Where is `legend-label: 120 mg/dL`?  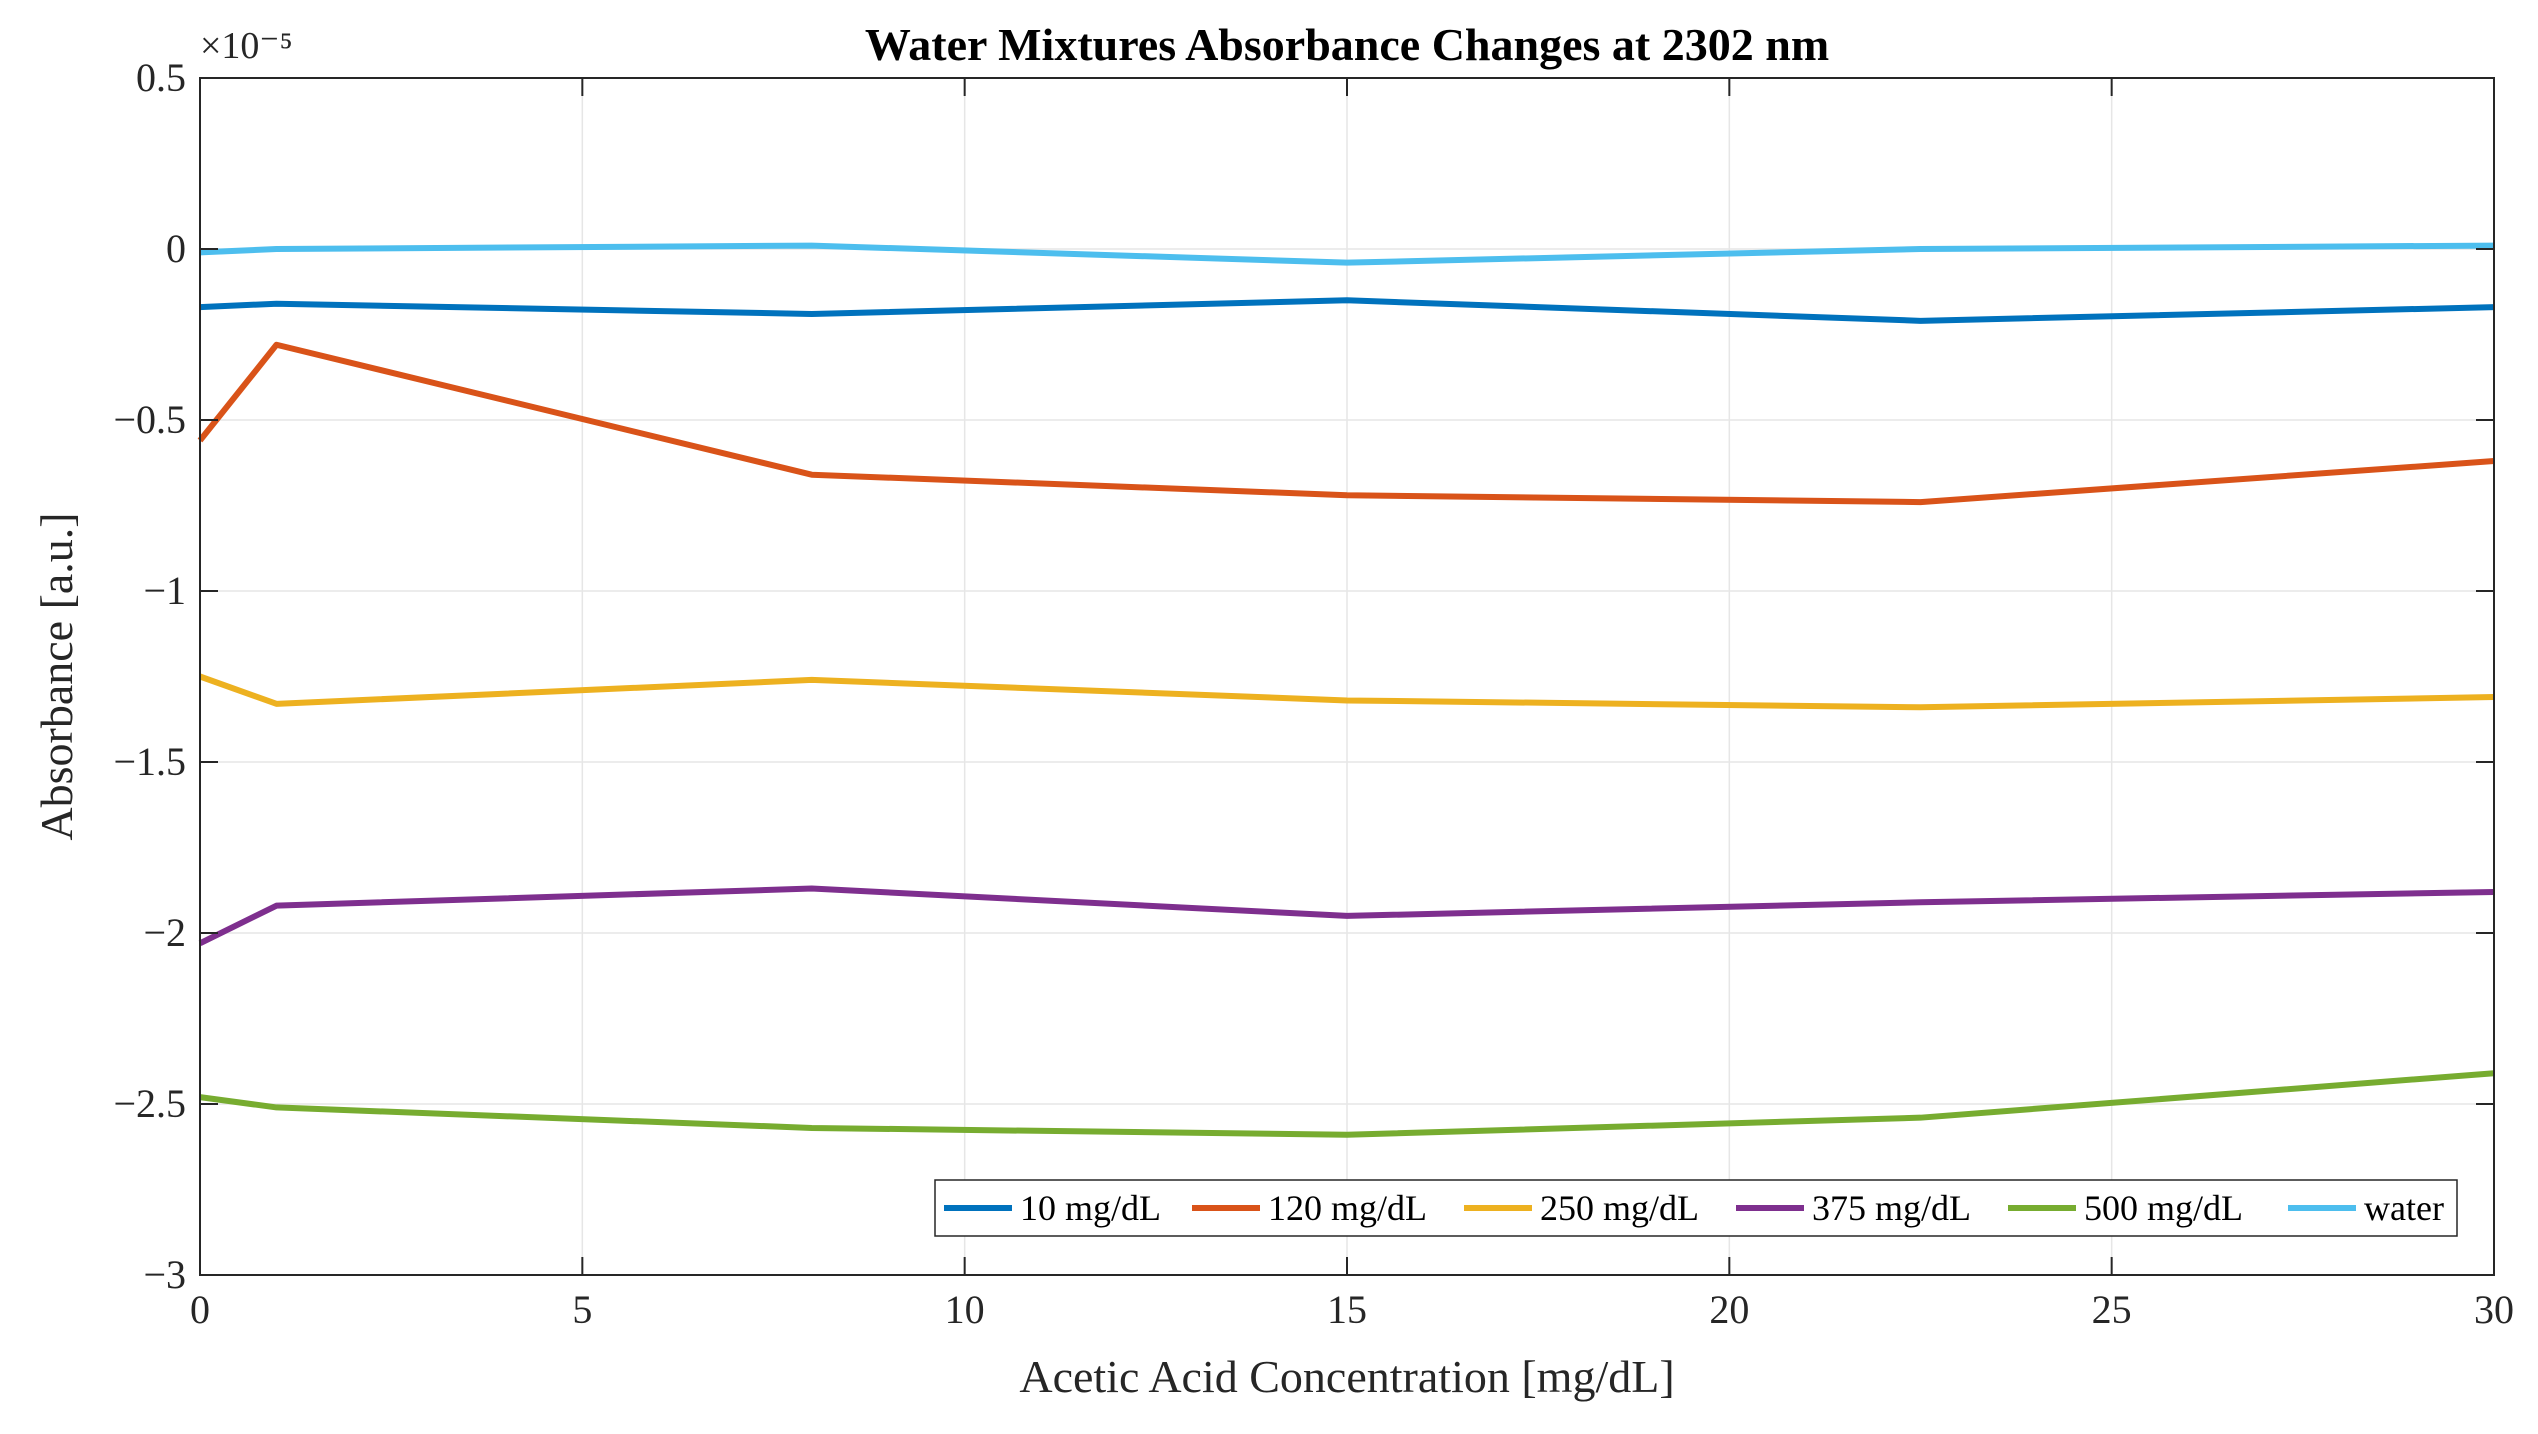 legend-label: 120 mg/dL is located at coordinates (1347, 1208).